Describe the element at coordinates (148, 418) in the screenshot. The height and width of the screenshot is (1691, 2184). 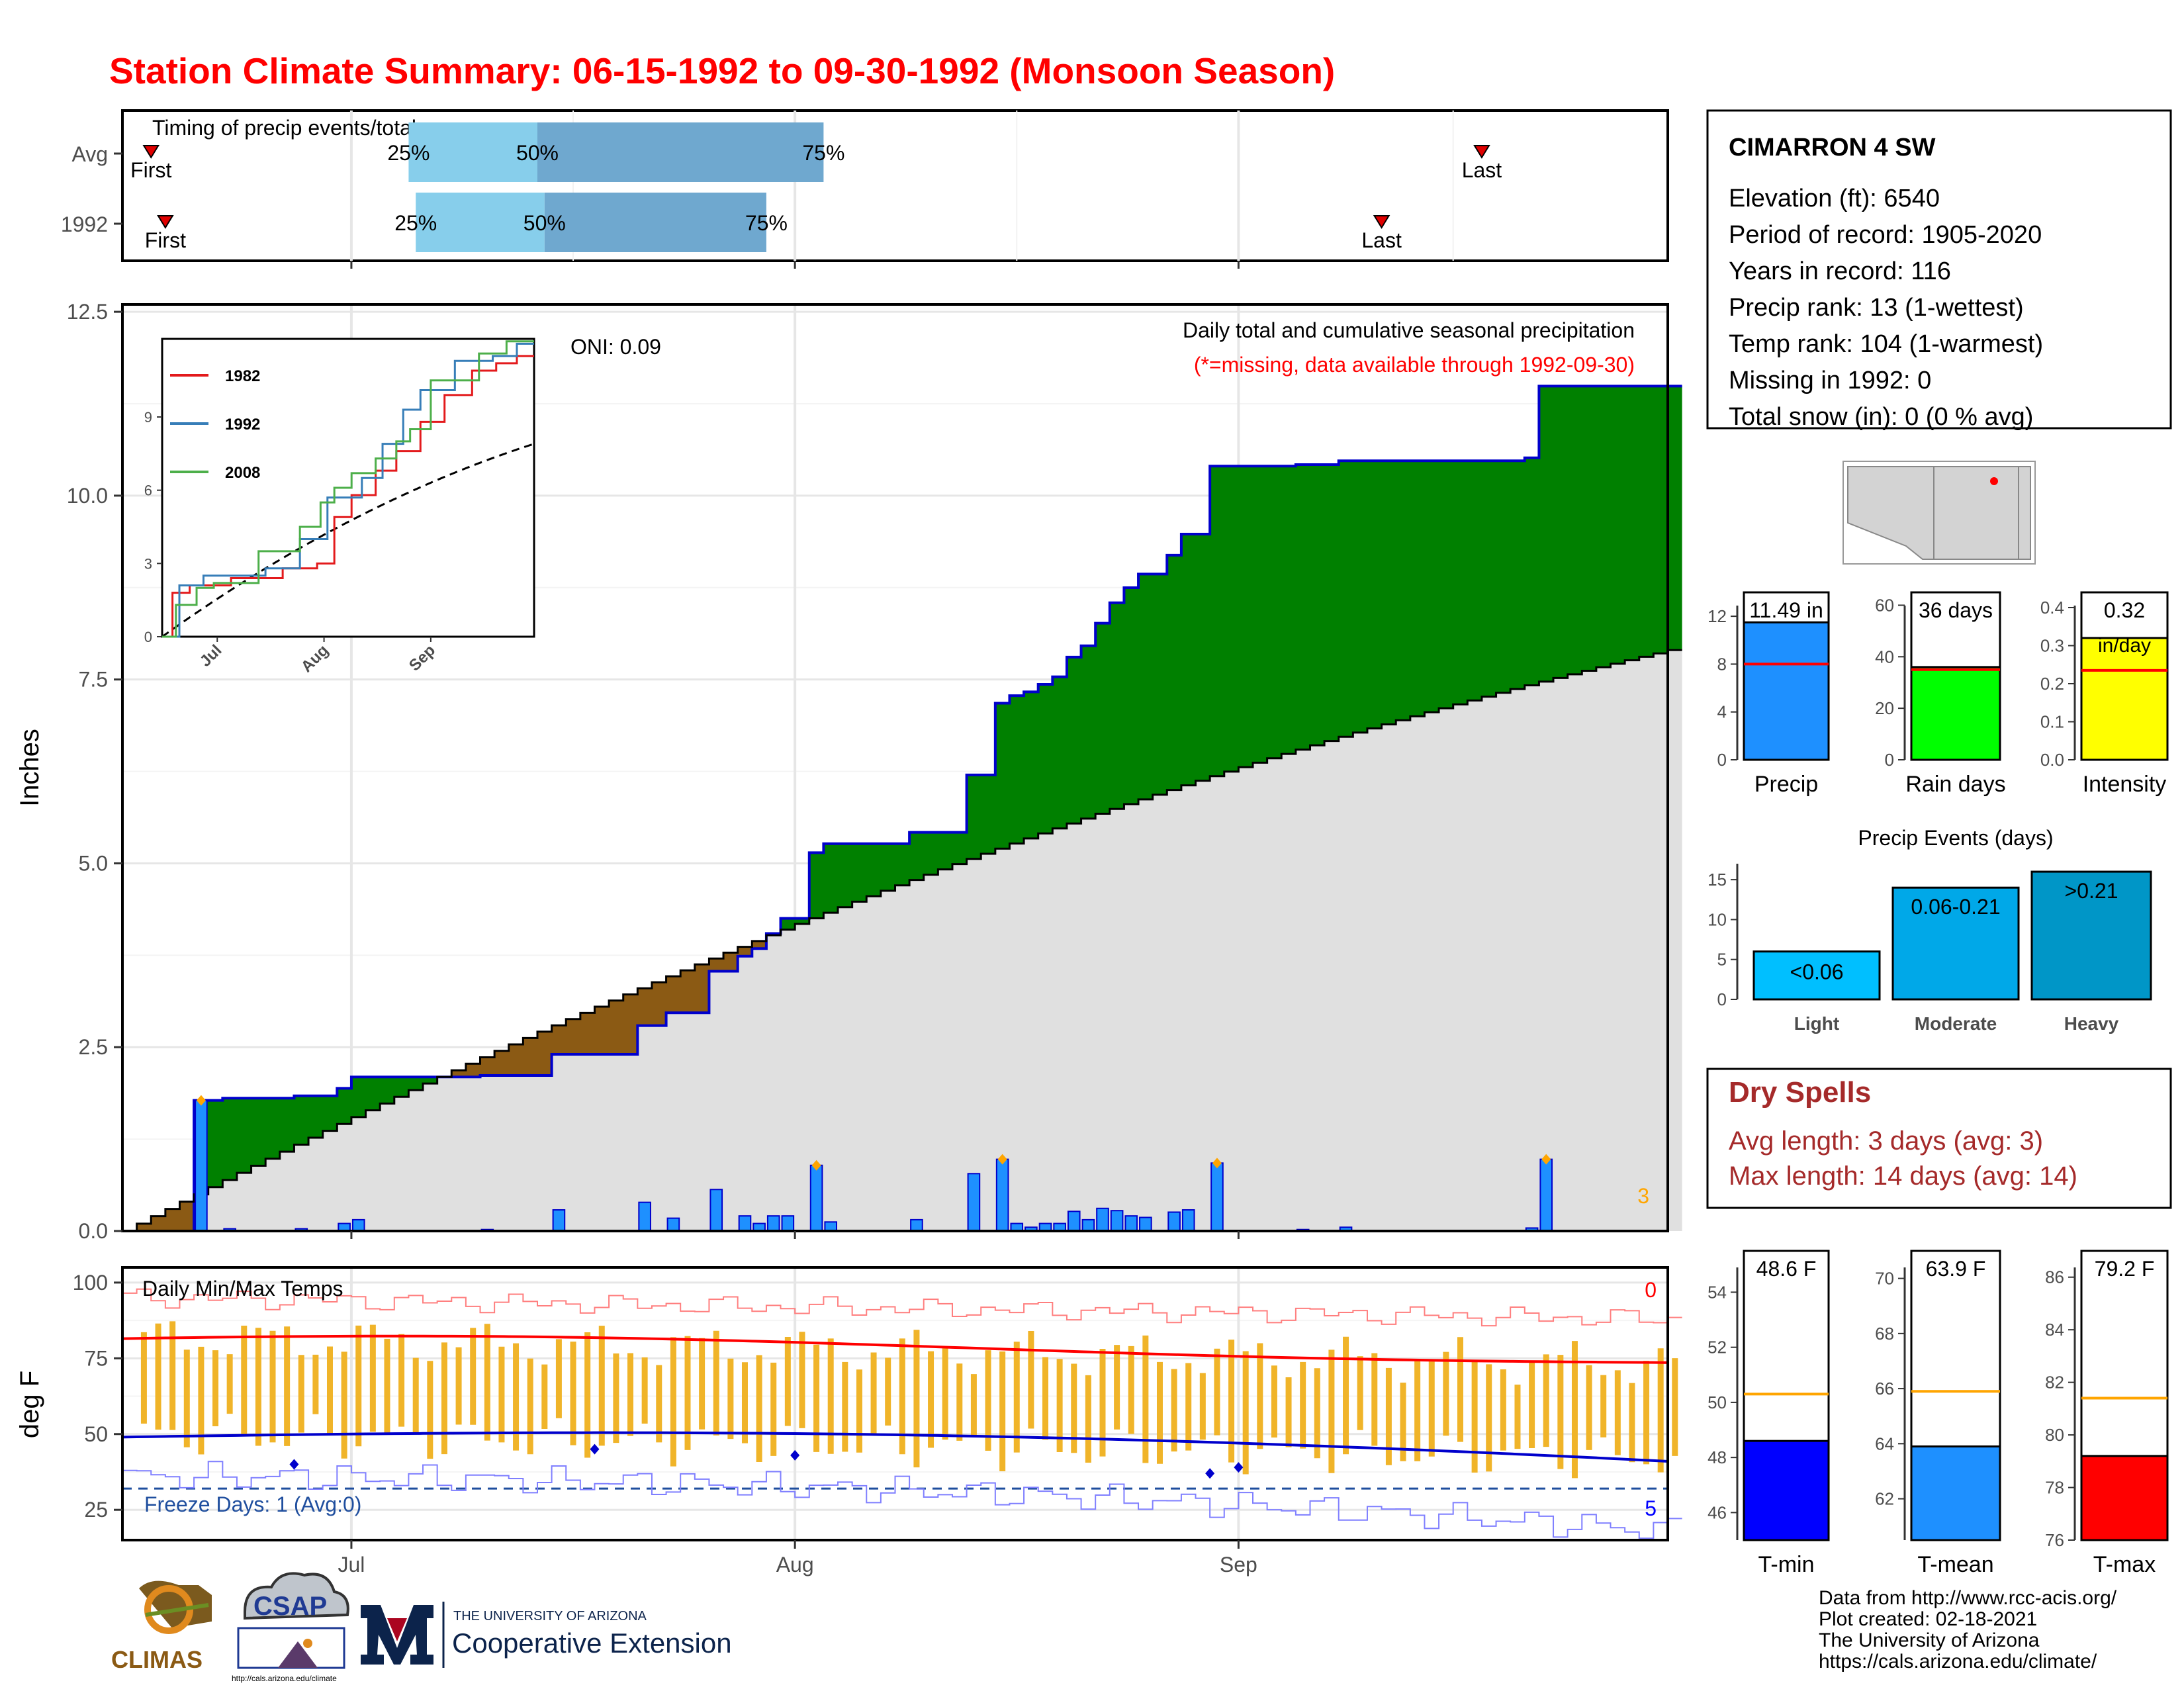
I see `inset-ytick-label: 9` at that location.